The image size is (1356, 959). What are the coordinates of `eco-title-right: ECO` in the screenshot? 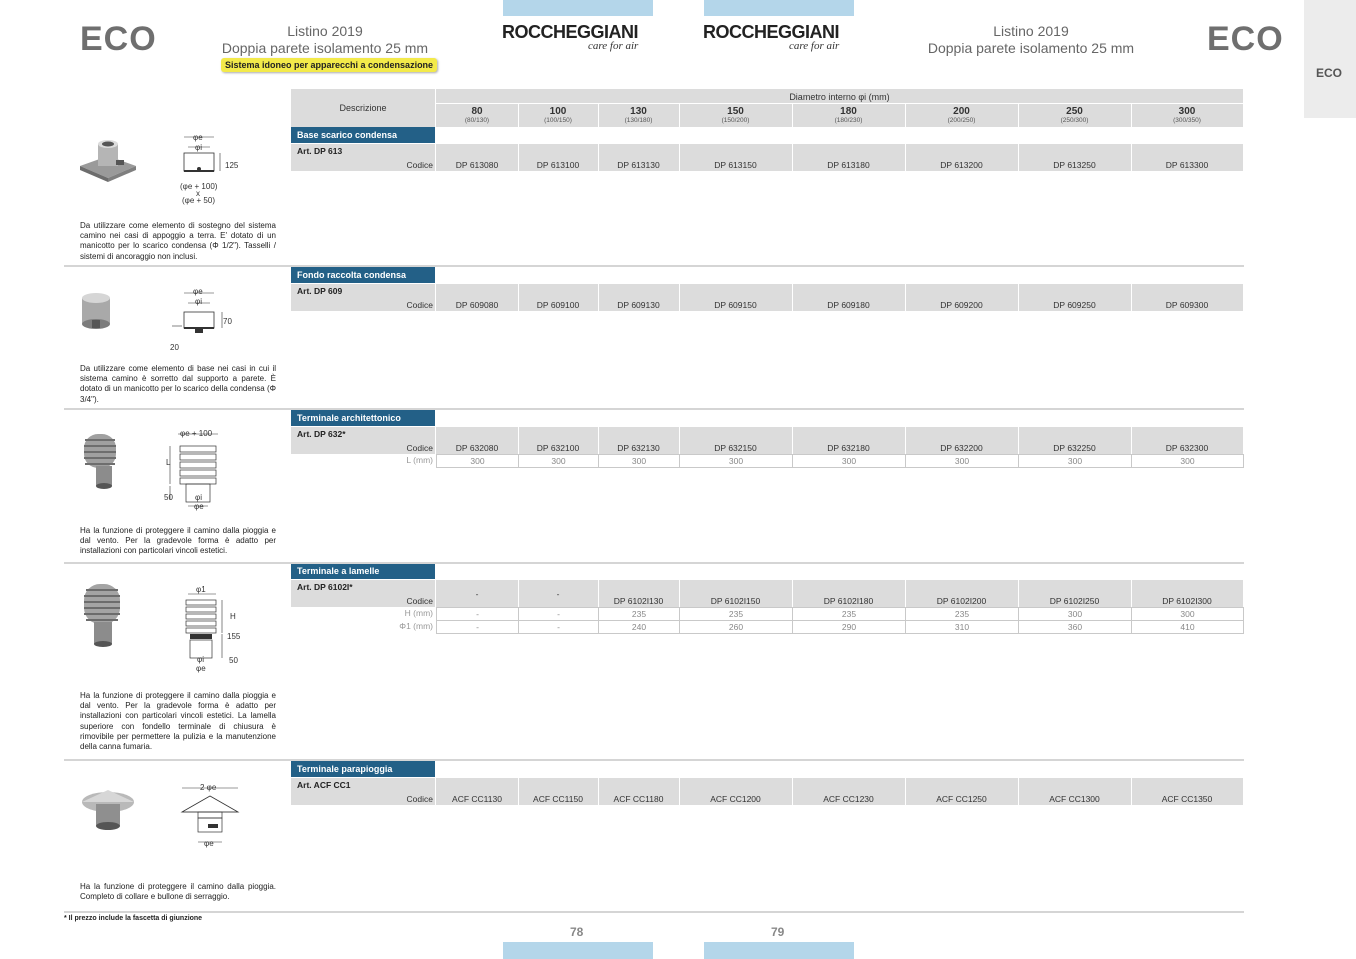 It's located at (1245, 39).